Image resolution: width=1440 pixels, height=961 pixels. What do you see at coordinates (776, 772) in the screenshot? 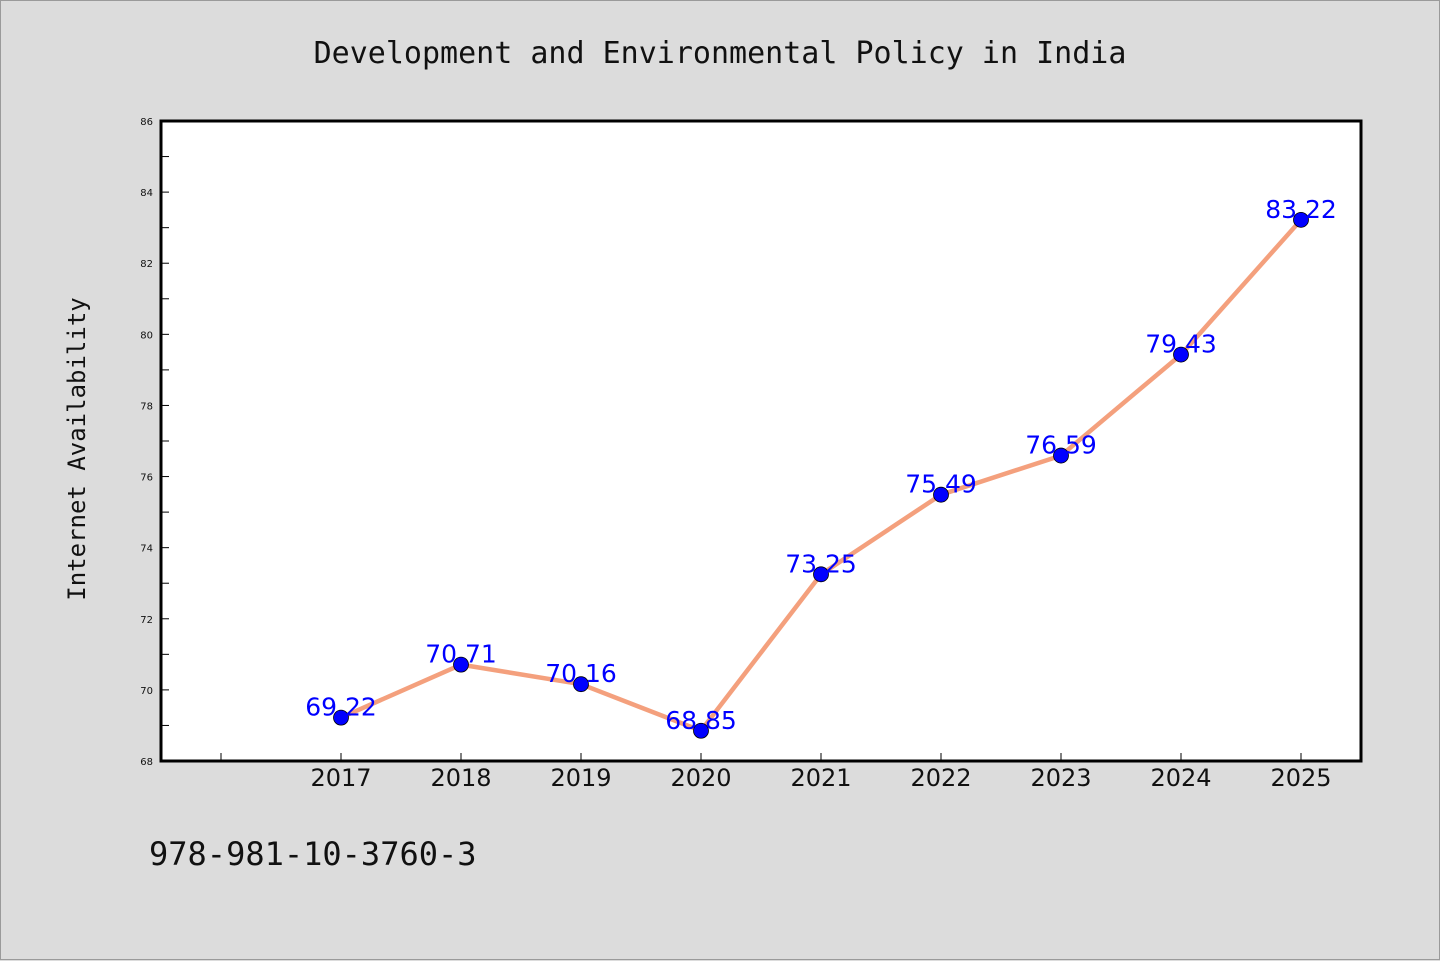
I see `x-axis: 2017 2018 2019 2020 2021 2022 2023 2024 2025` at bounding box center [776, 772].